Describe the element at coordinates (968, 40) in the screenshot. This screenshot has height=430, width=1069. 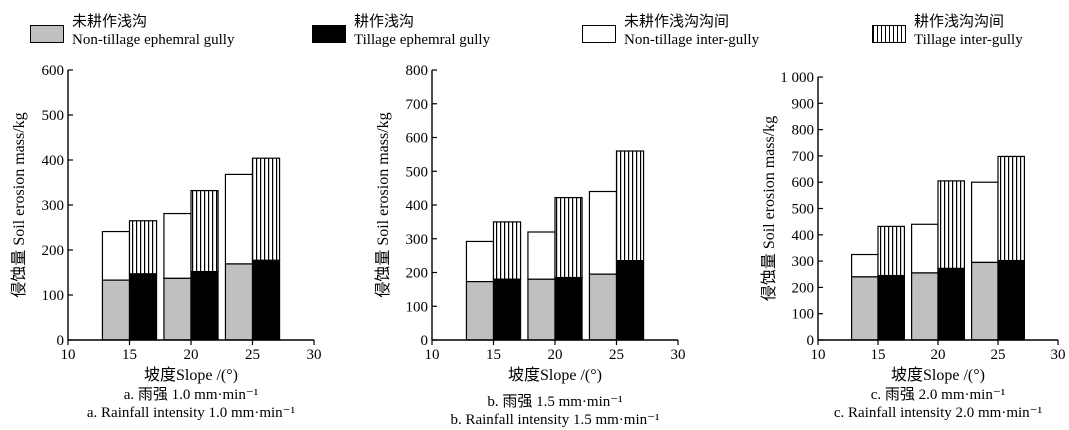
I see `legend-label-en: Tillage inter-gully` at that location.